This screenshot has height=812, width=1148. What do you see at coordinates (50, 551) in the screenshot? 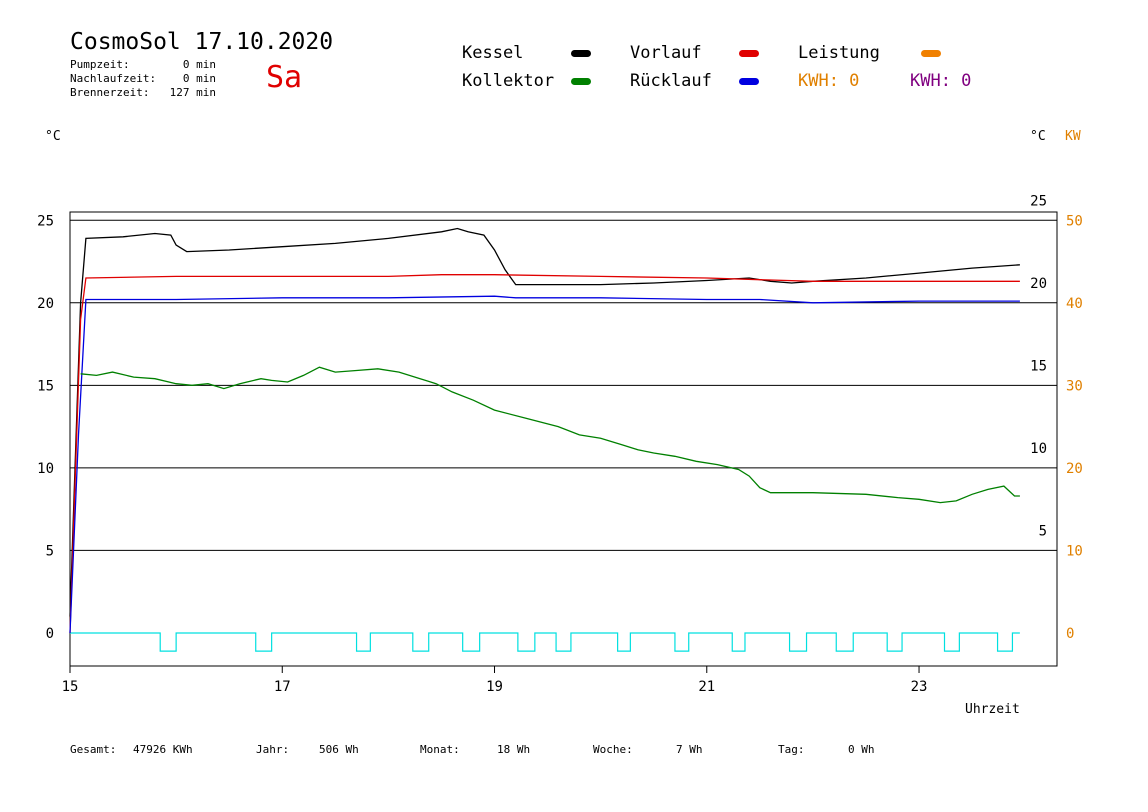
I see `left-tick-label: 5` at bounding box center [50, 551].